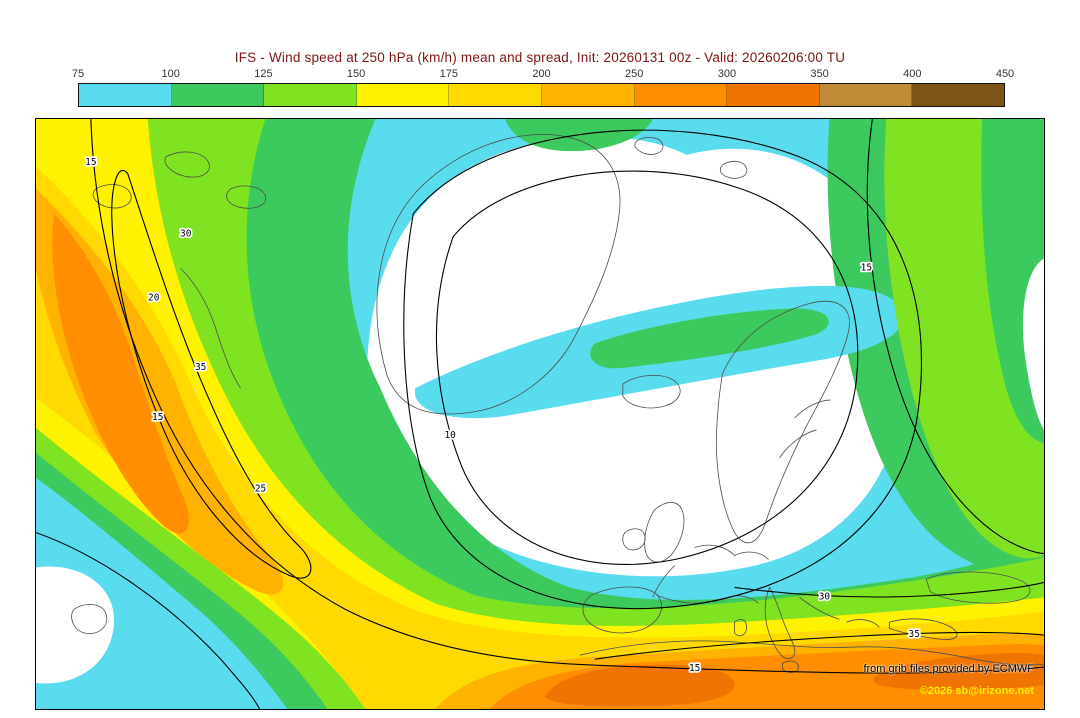  I want to click on contour-label: 25, so click(260, 489).